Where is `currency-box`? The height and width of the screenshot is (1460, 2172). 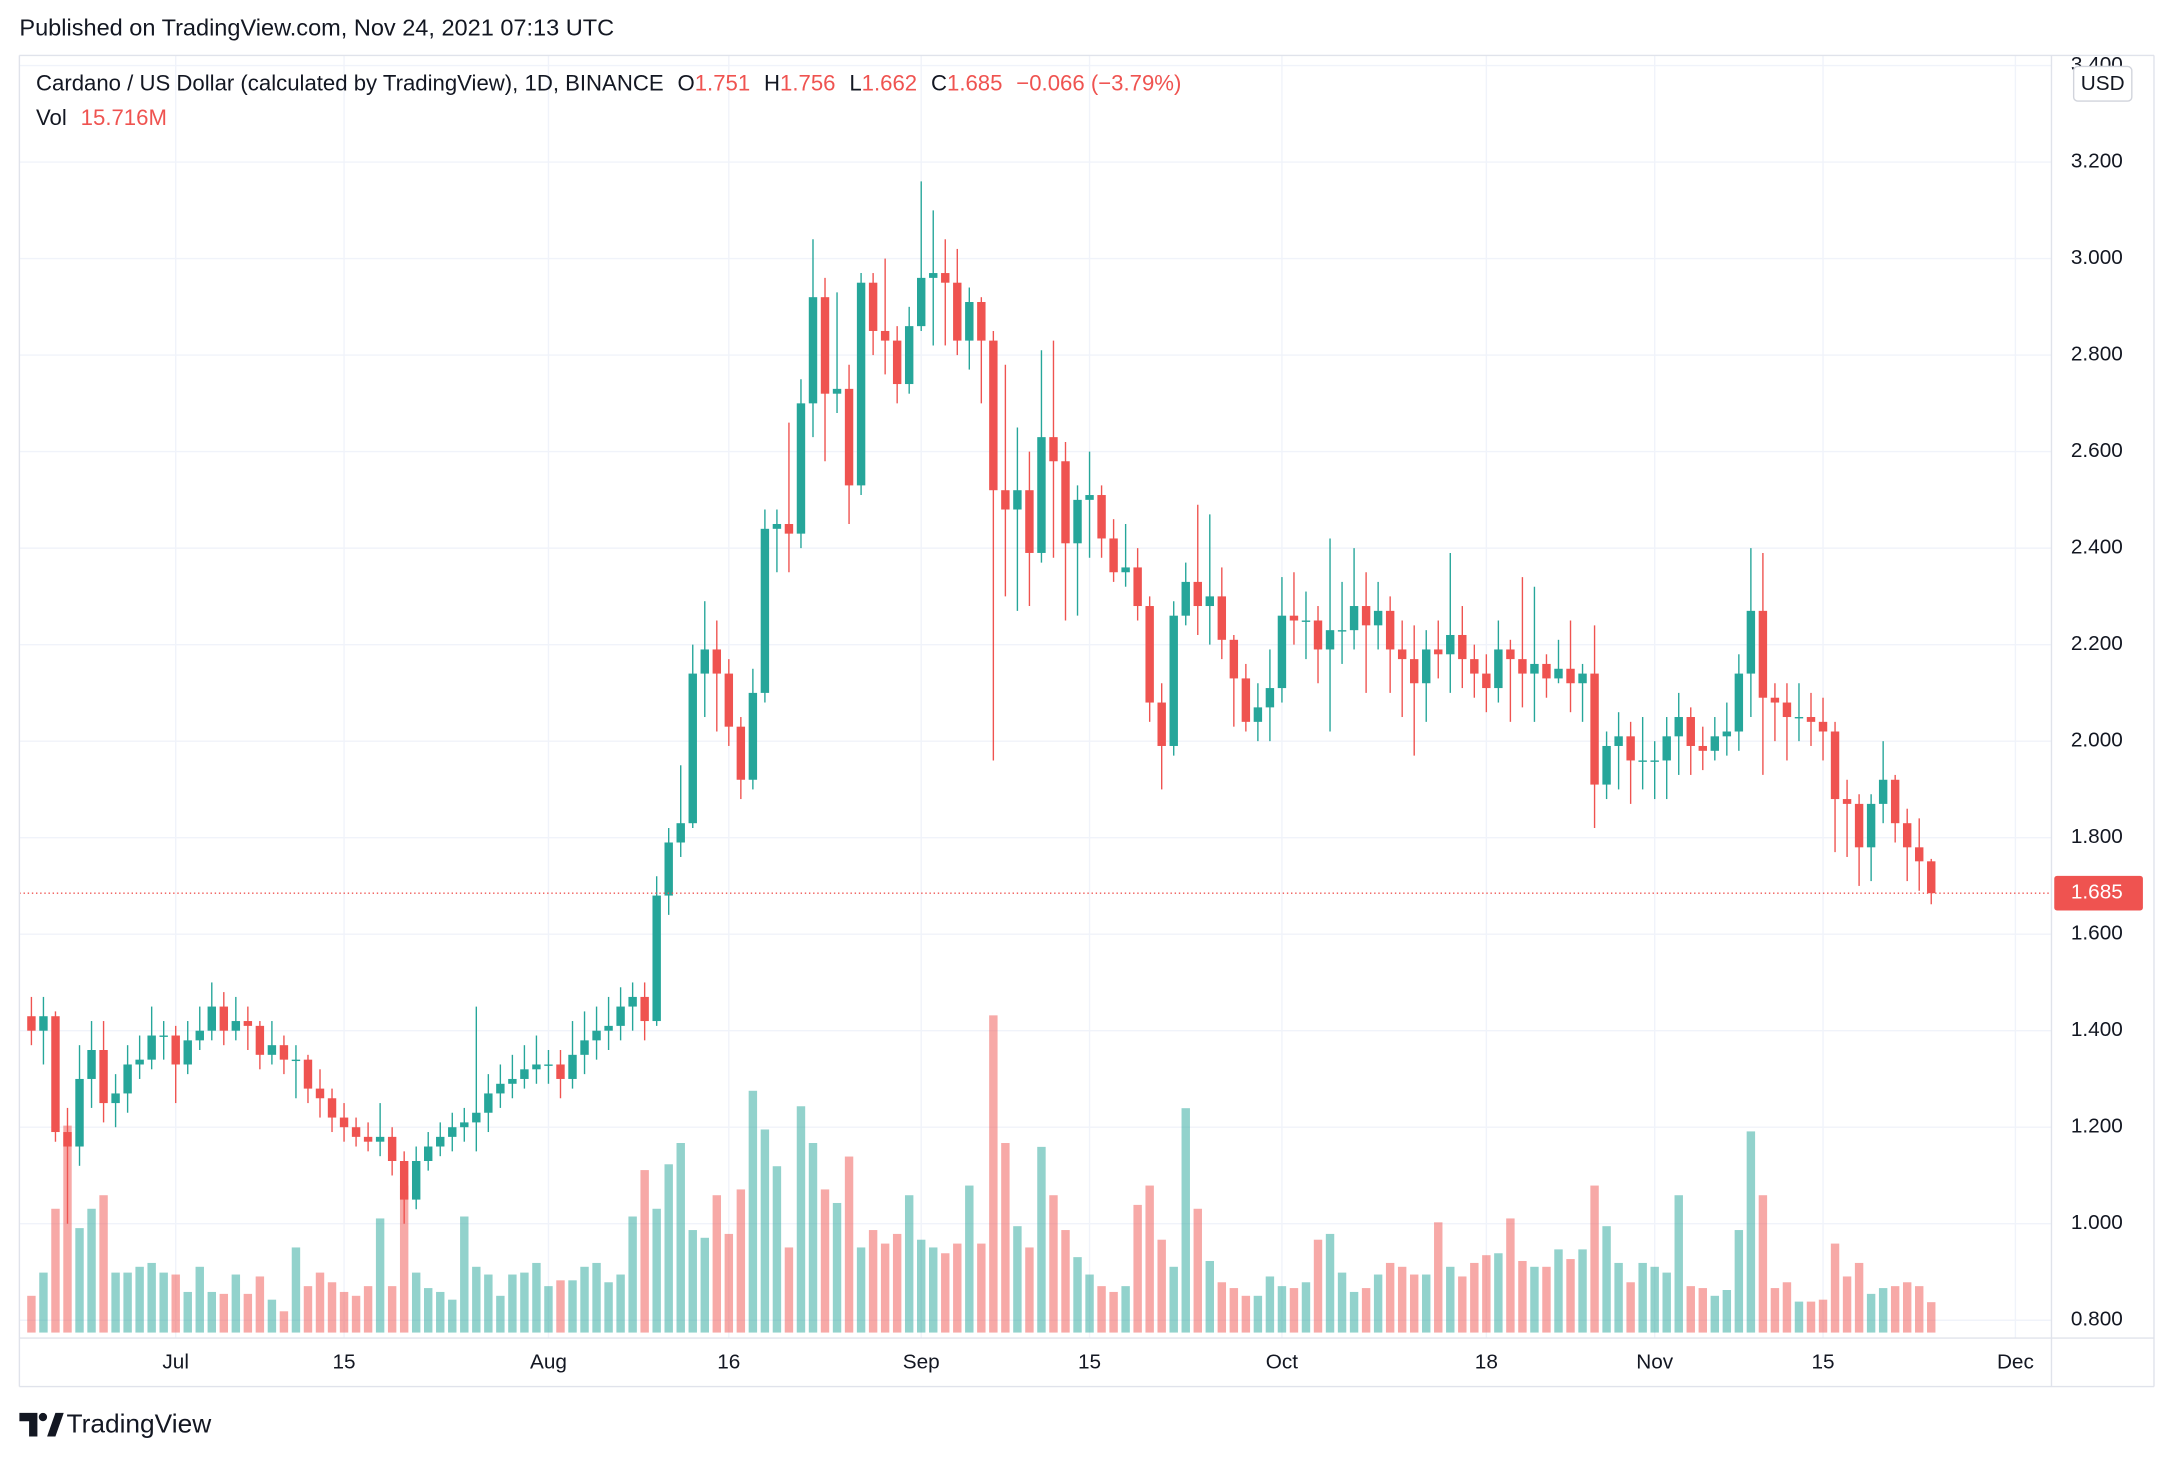
currency-box is located at coordinates (2102, 83).